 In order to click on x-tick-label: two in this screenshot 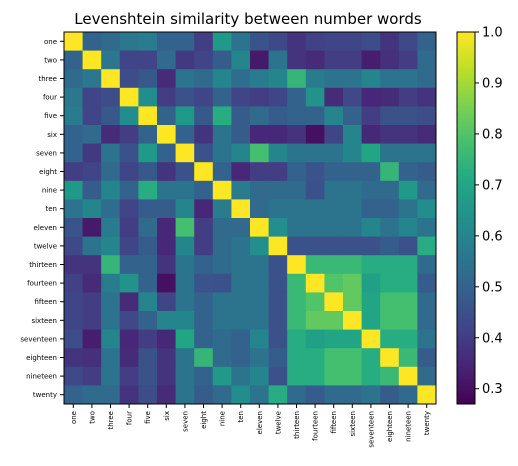, I will do `click(92, 417)`.